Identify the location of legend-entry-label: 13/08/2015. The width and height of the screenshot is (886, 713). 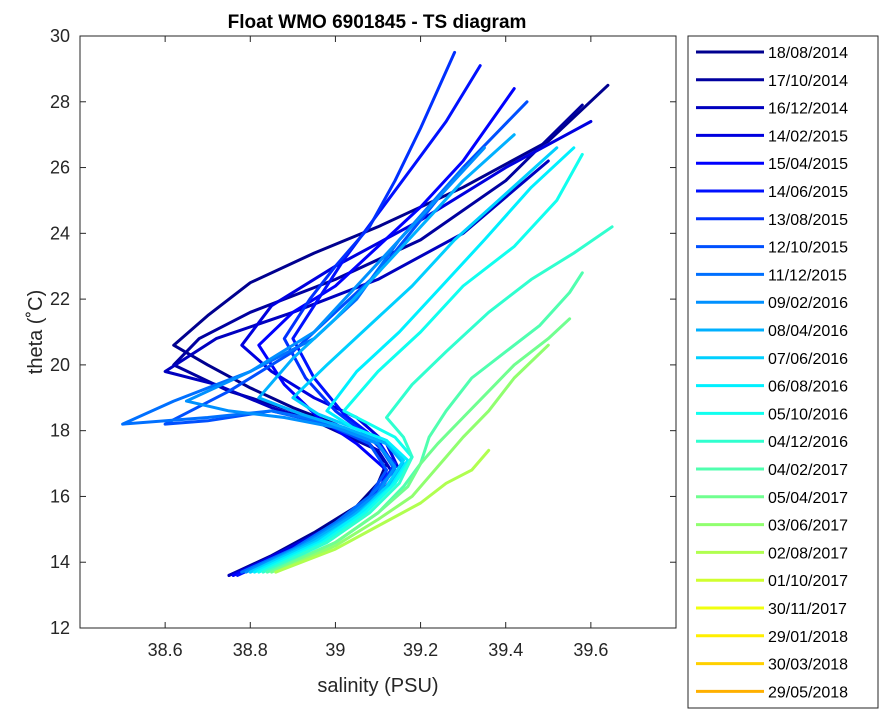
(808, 220).